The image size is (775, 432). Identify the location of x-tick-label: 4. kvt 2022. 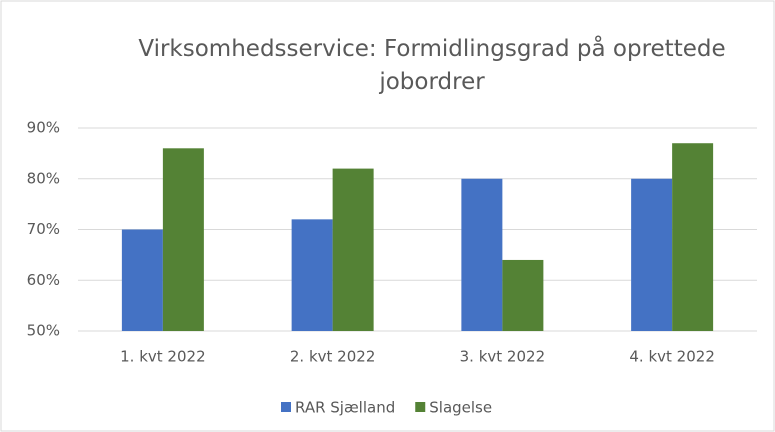
(671, 357).